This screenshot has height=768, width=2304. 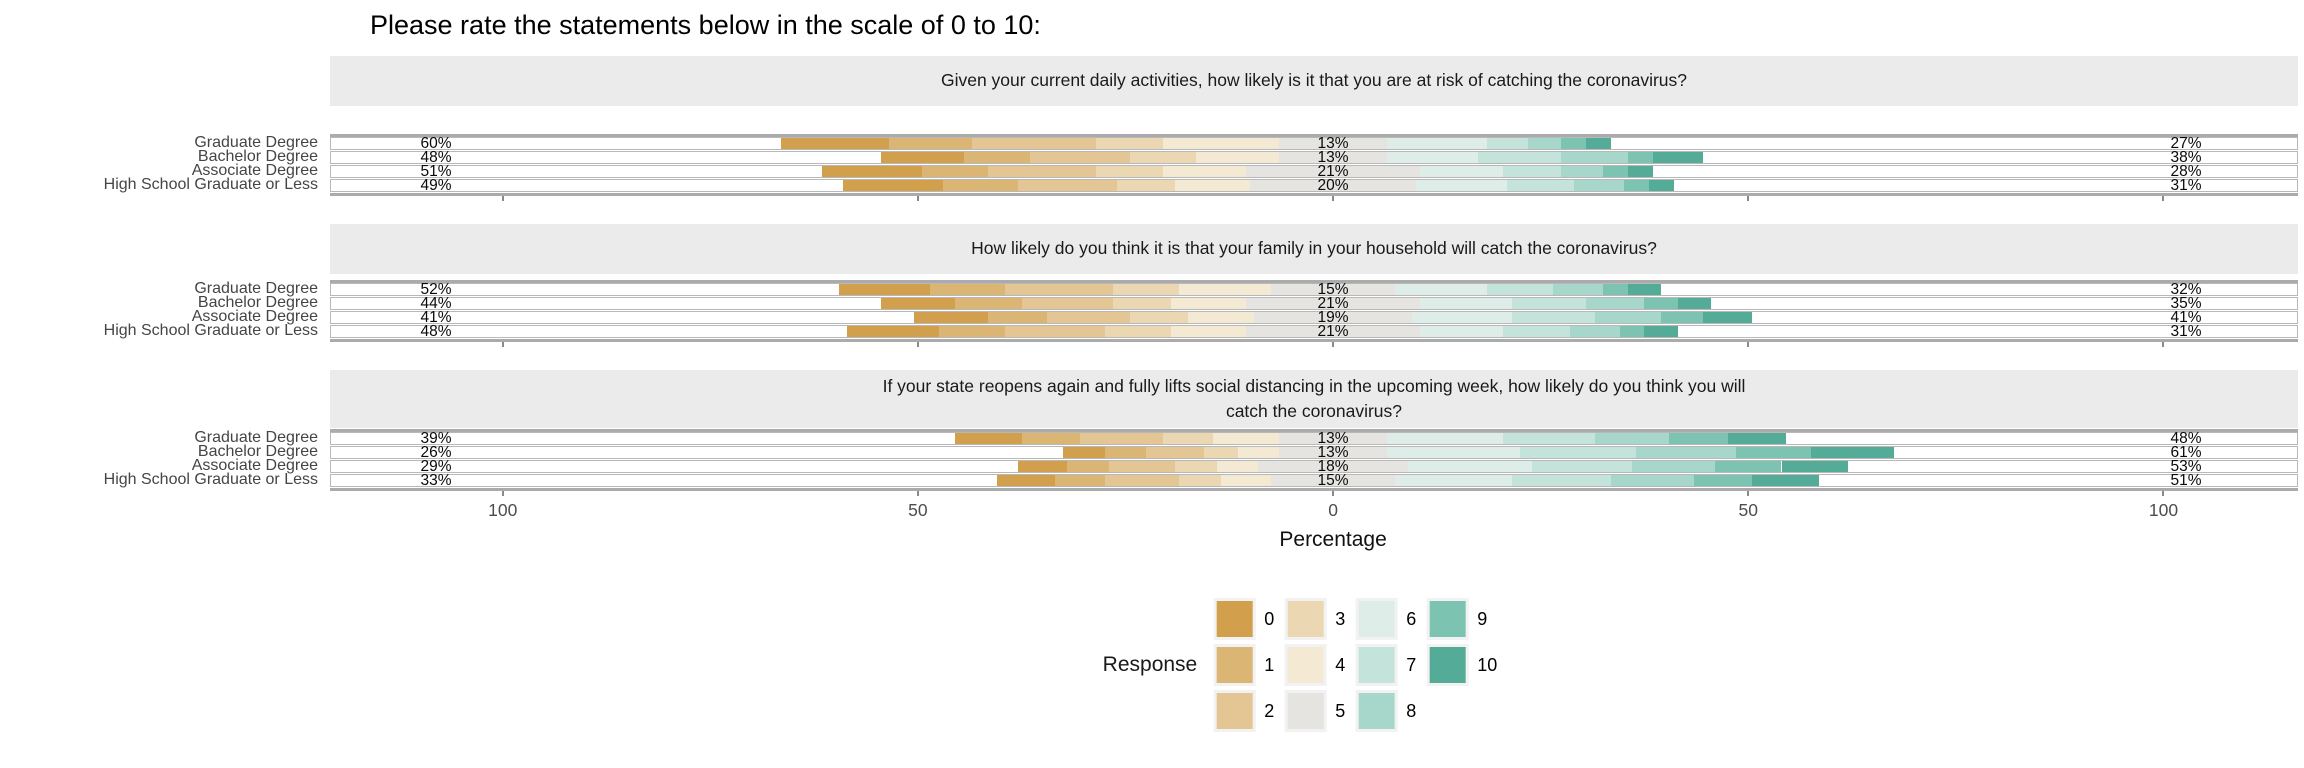 I want to click on legend-column: 0 1 2, so click(x=1243, y=665).